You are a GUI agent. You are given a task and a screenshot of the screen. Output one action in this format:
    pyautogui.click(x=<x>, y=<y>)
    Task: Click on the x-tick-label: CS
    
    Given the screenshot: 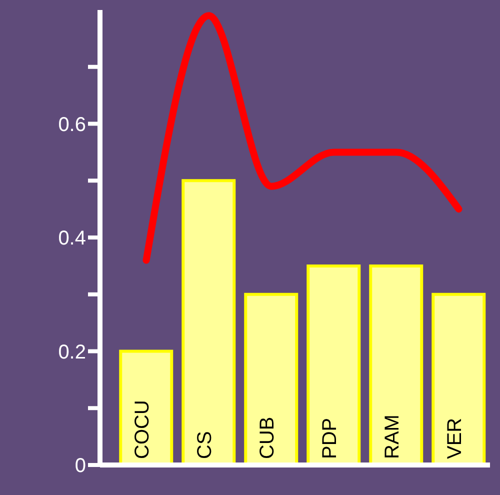 What is the action you would take?
    pyautogui.click(x=205, y=445)
    